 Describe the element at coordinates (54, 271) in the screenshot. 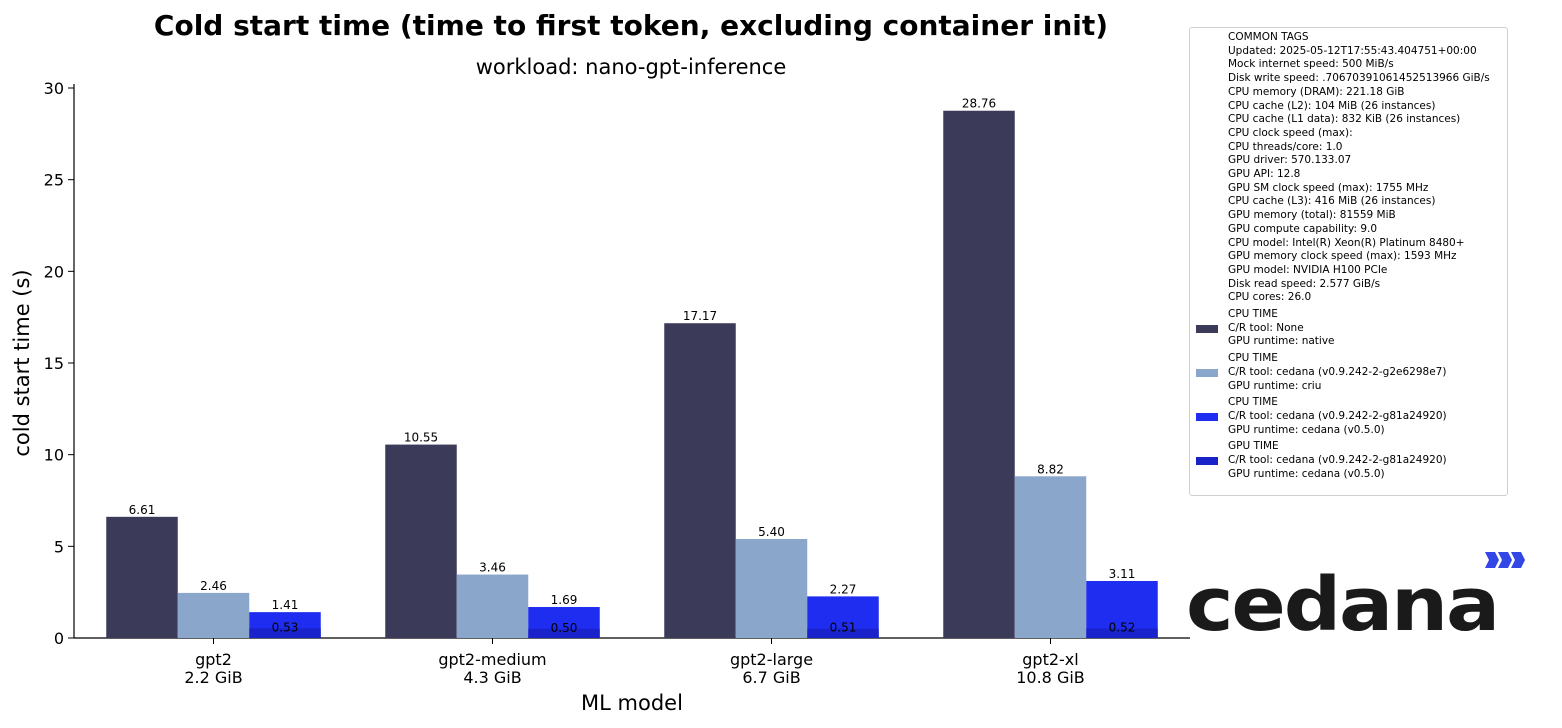

I see `y-tick-label: 20` at that location.